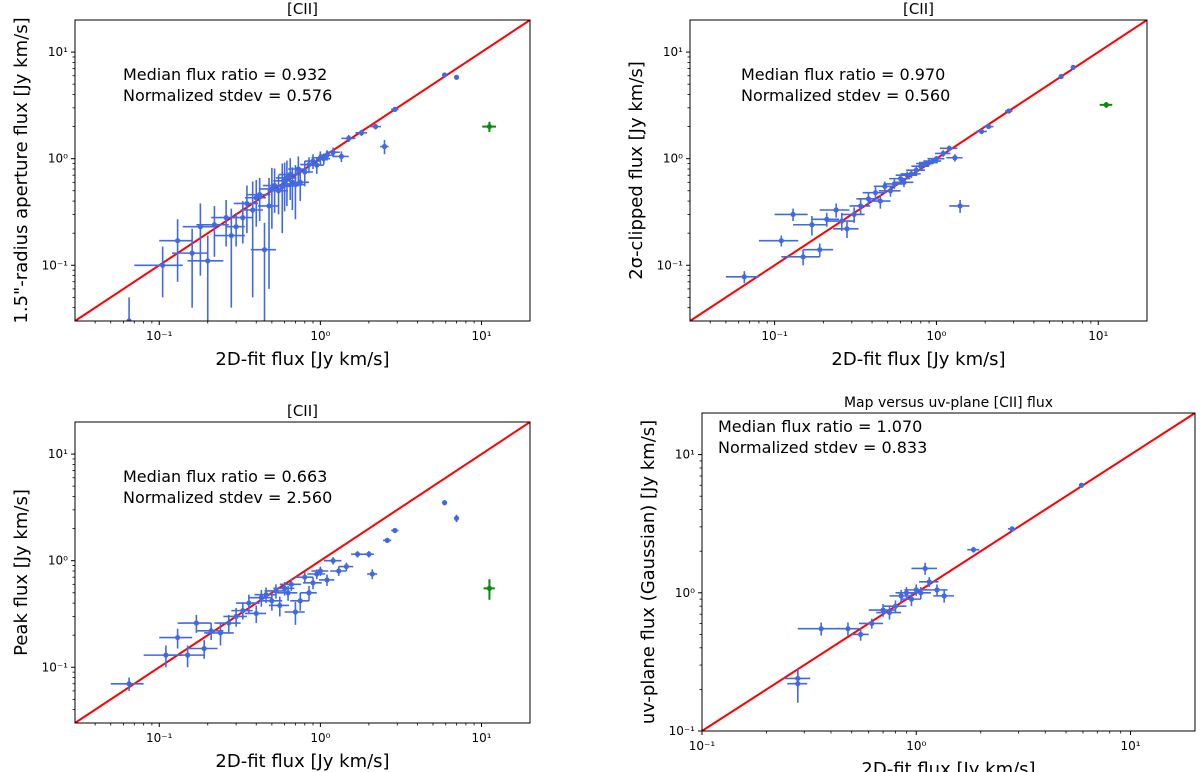 This screenshot has width=1200, height=772. What do you see at coordinates (948, 403) in the screenshot?
I see `chart-title: Map versus uv-plane [CII] flux` at bounding box center [948, 403].